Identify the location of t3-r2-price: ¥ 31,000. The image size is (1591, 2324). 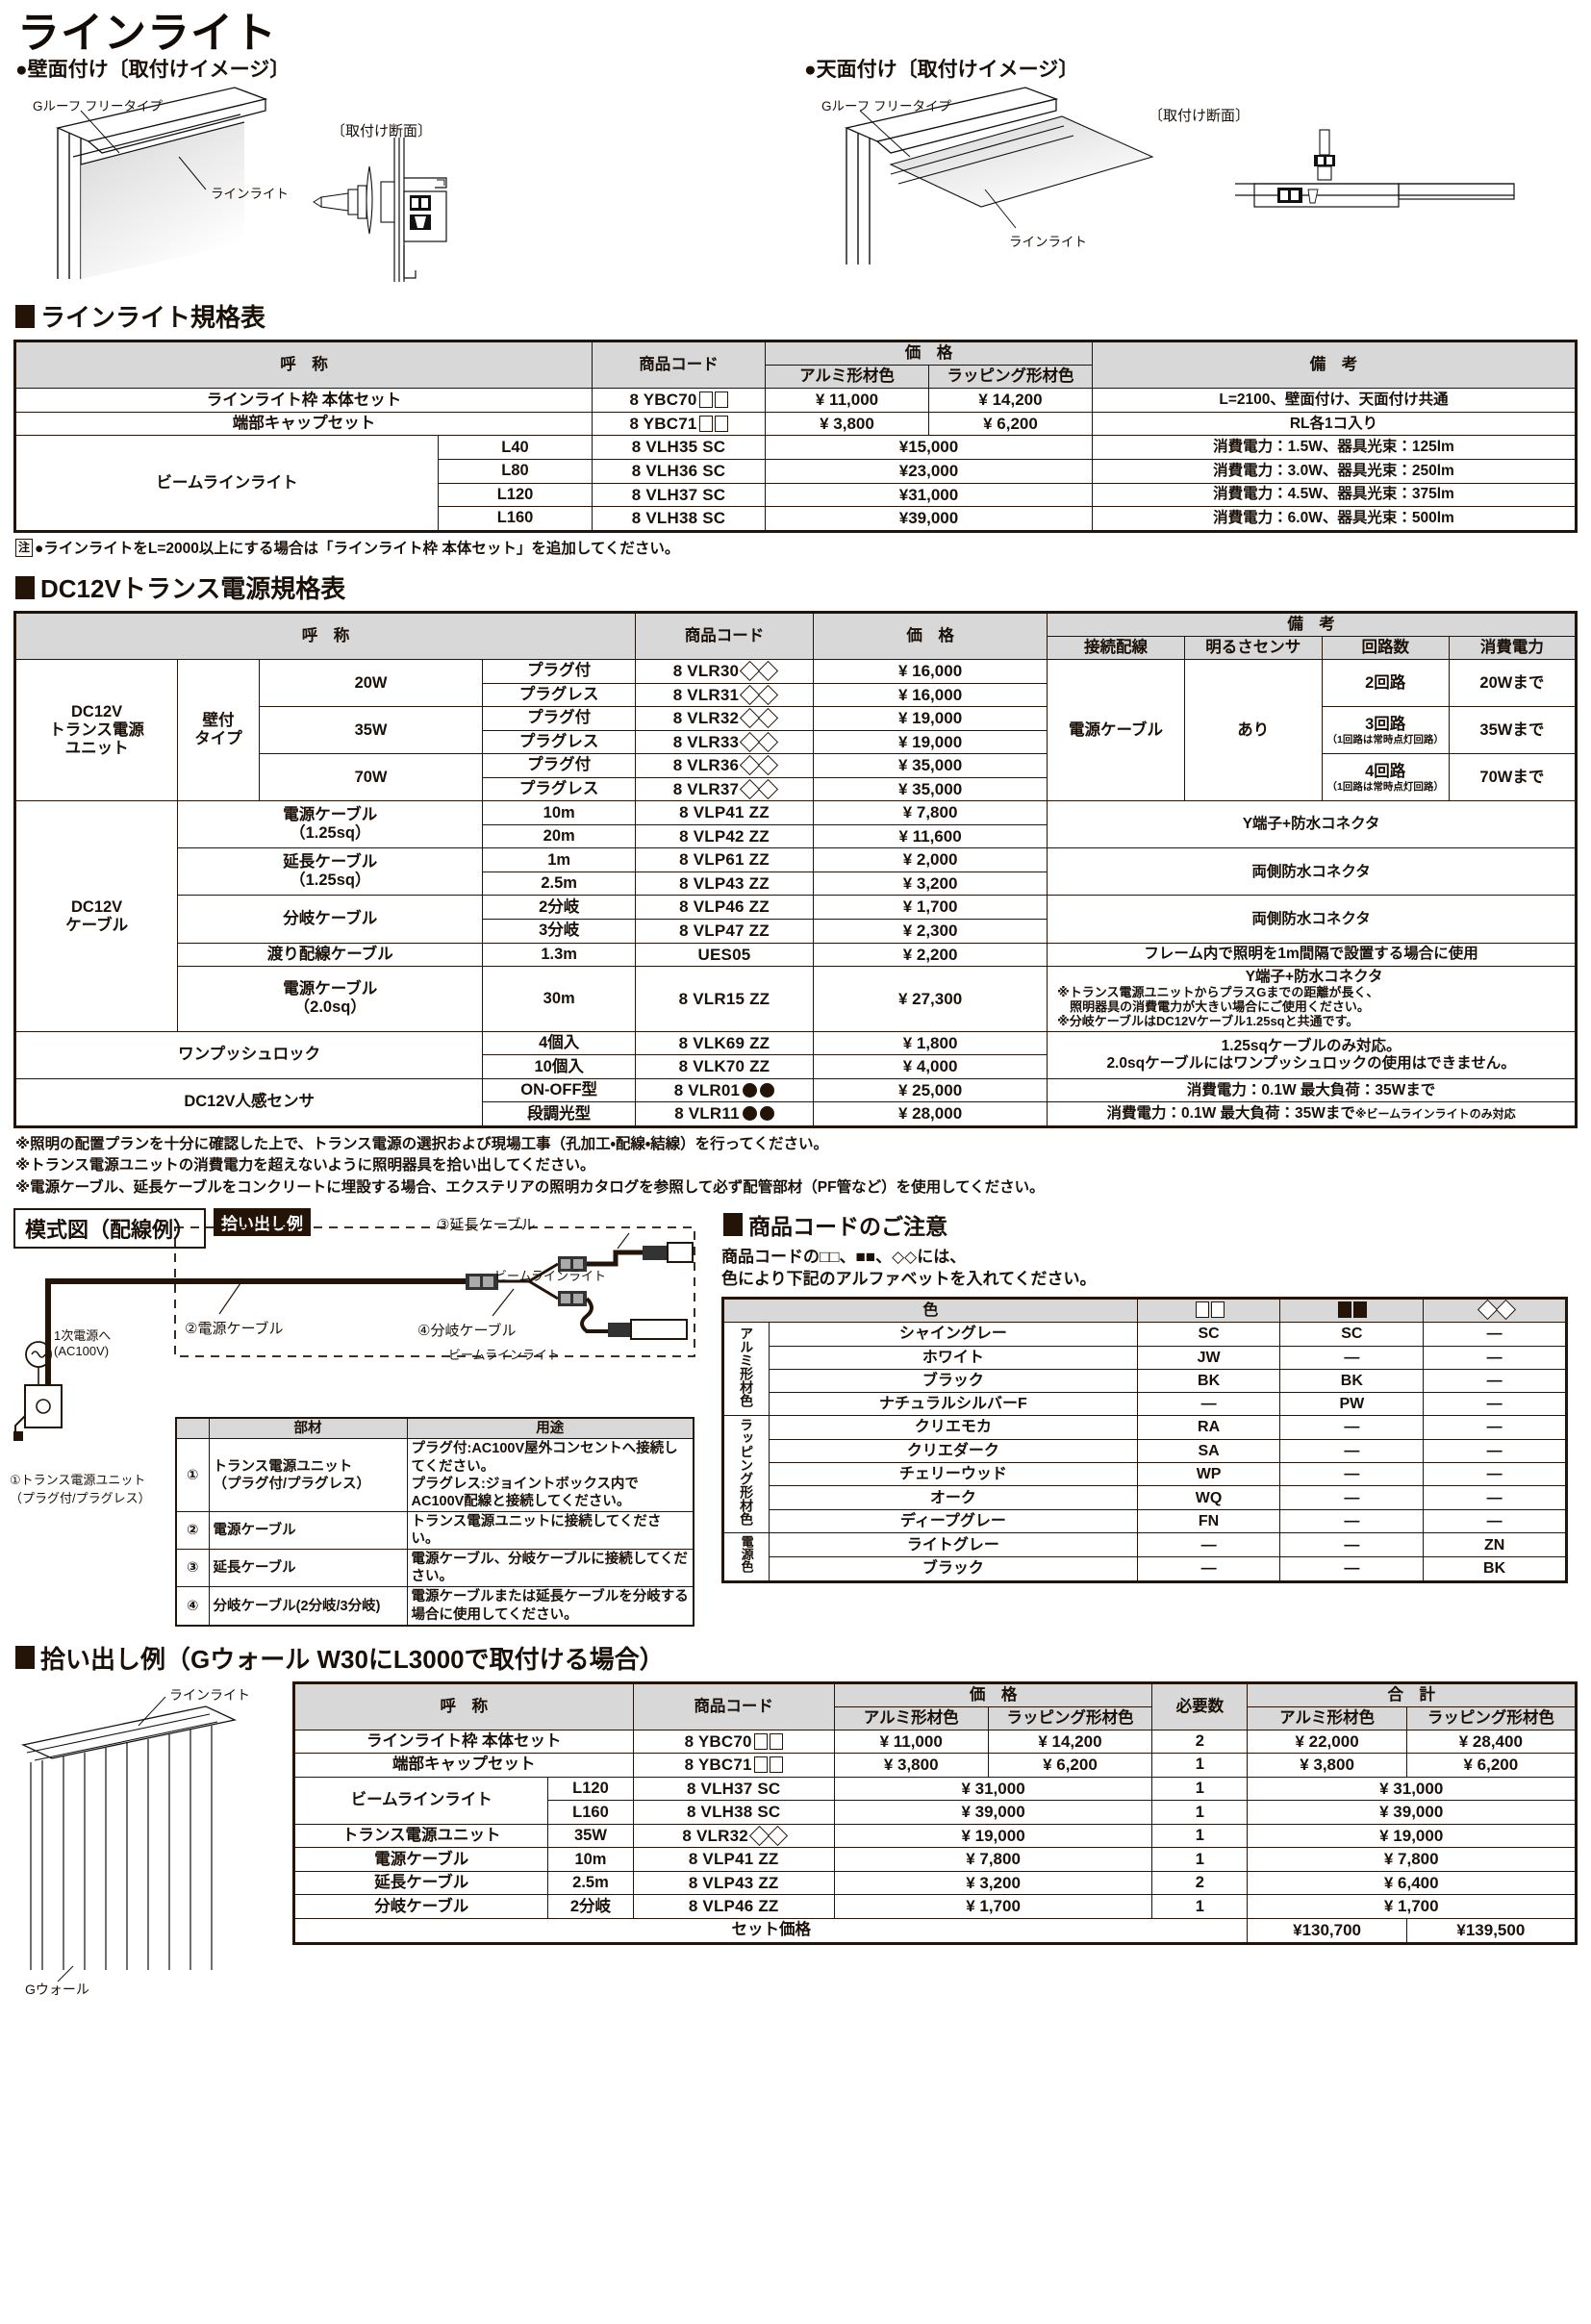
(993, 1789).